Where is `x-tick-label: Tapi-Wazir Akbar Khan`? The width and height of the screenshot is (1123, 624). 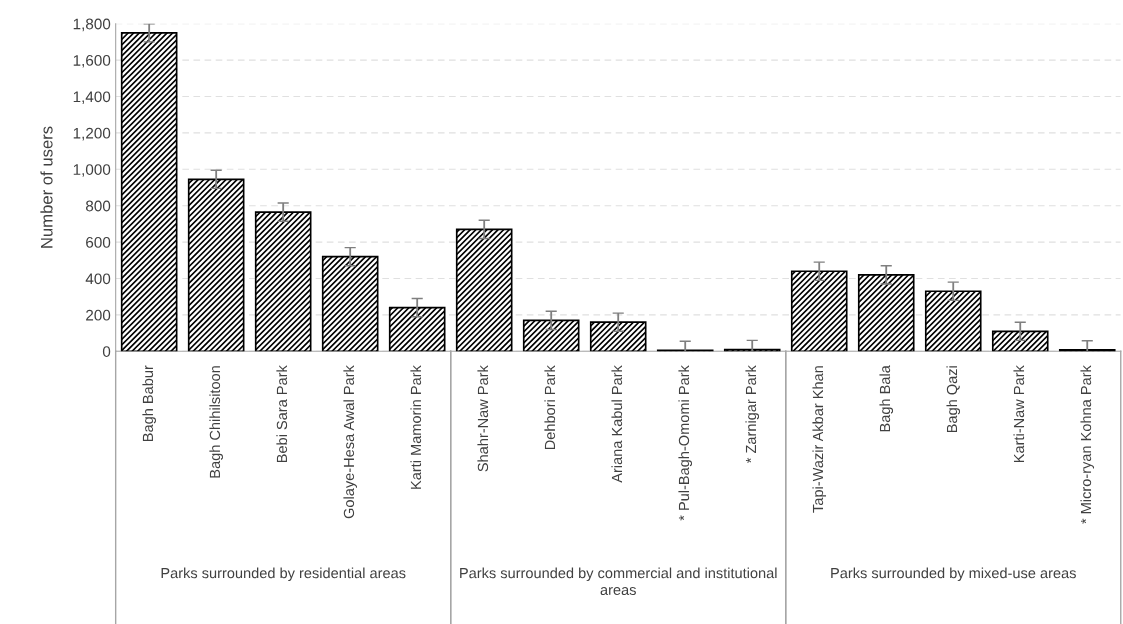 x-tick-label: Tapi-Wazir Akbar Khan is located at coordinates (819, 439).